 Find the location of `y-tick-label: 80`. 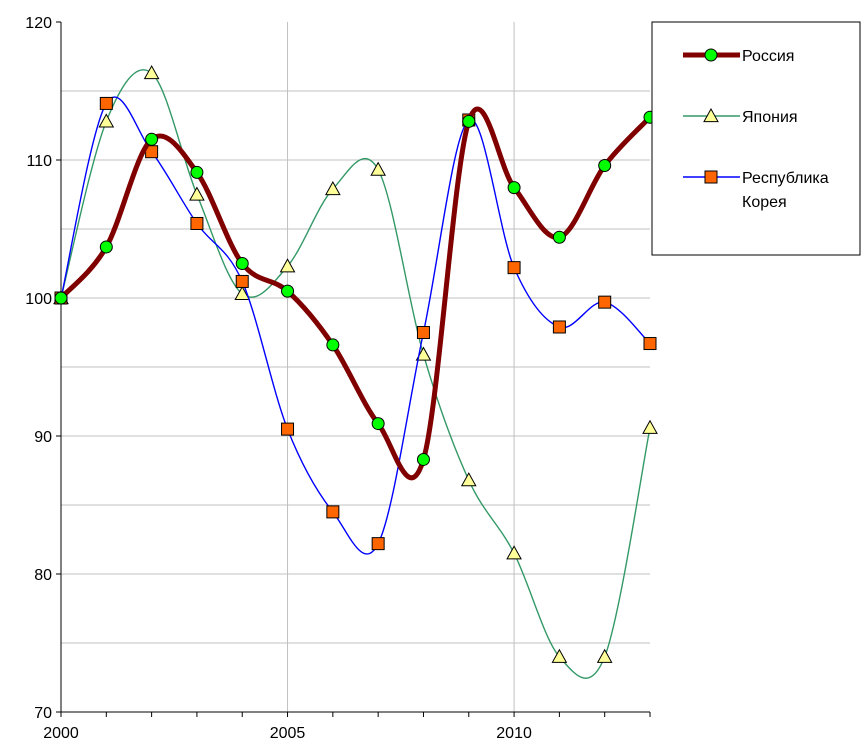

y-tick-label: 80 is located at coordinates (43, 575).